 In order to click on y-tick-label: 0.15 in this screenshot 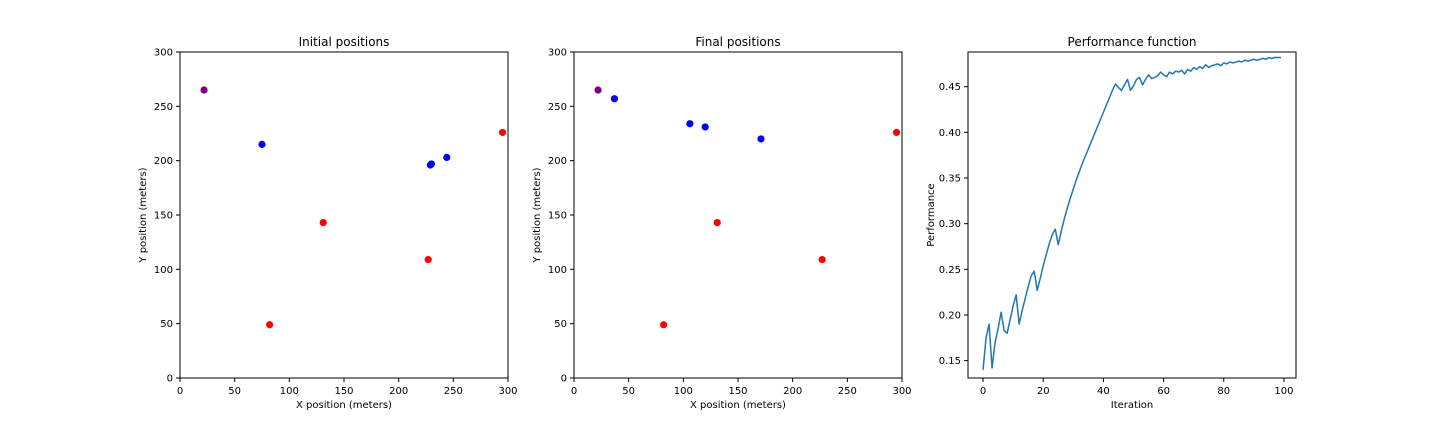, I will do `click(950, 361)`.